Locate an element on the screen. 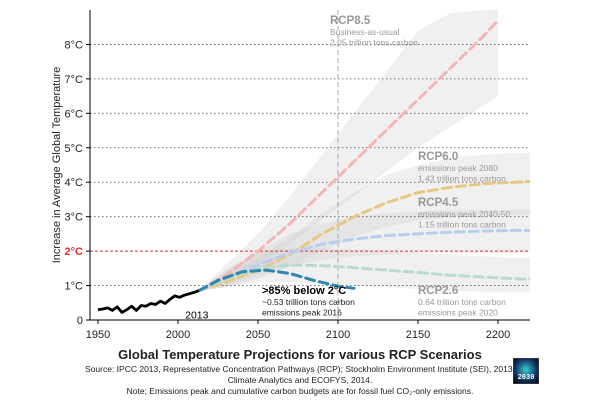  y-tick-label-3: 3°C is located at coordinates (74, 218).